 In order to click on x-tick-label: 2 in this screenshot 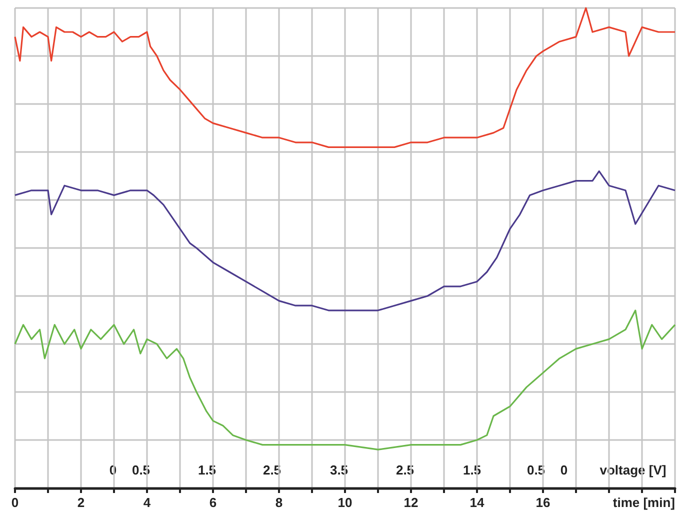, I will do `click(81, 502)`.